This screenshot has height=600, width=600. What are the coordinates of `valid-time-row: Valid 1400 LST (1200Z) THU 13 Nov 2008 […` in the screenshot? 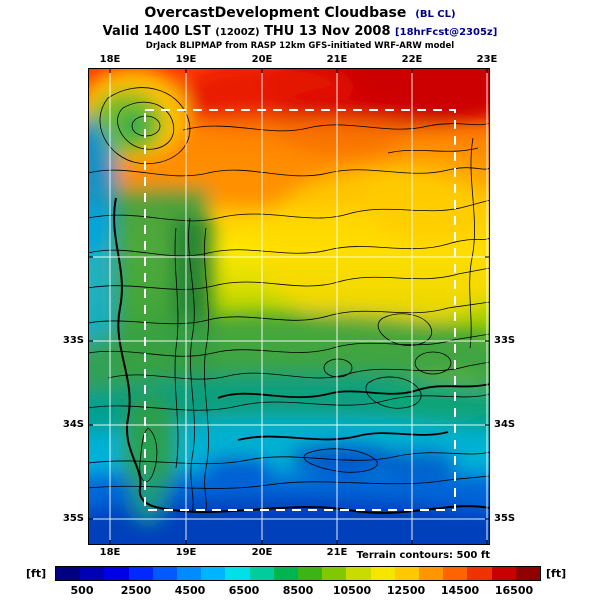 It's located at (300, 31).